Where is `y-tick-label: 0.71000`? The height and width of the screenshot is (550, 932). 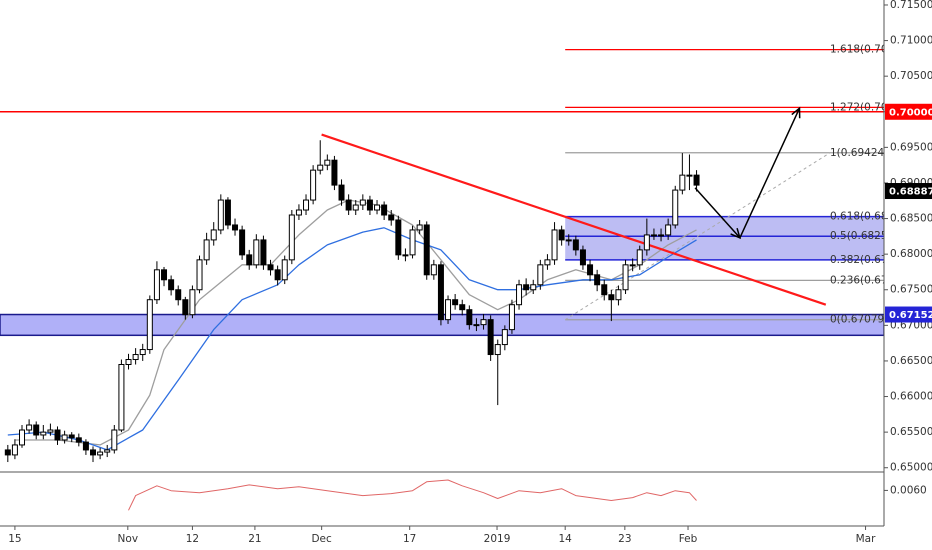
y-tick-label: 0.71000 is located at coordinates (911, 41).